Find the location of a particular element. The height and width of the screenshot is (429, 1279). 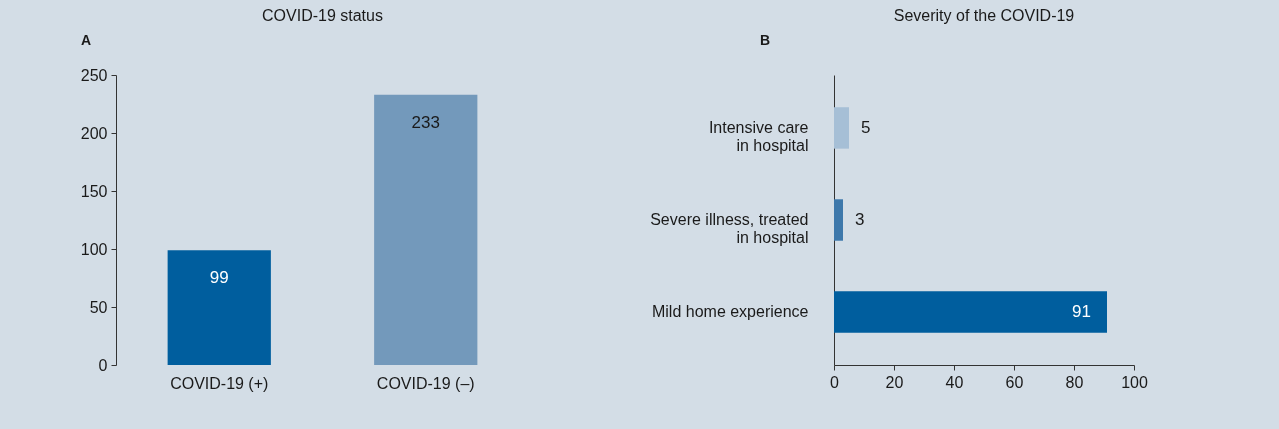

chart-title: Severity of the COVID-19 is located at coordinates (984, 15).